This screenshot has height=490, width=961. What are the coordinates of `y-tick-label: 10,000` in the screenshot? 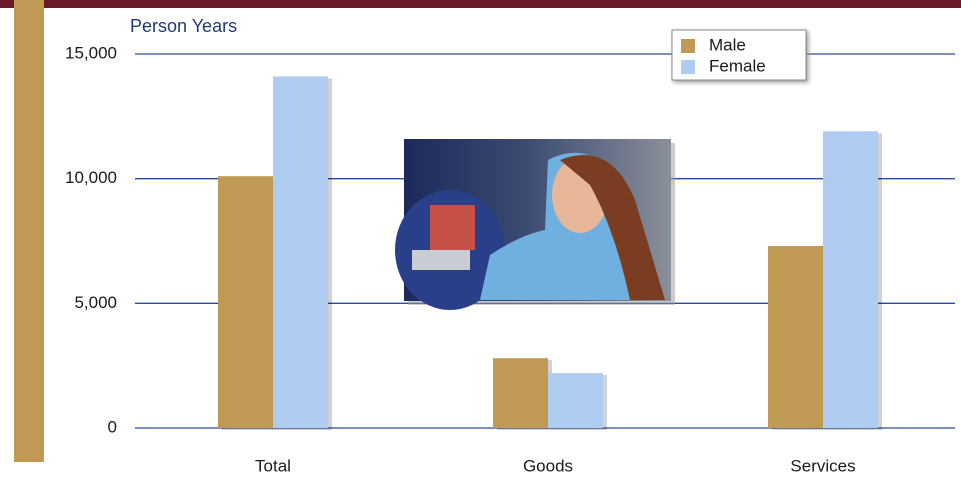 It's located at (91, 177).